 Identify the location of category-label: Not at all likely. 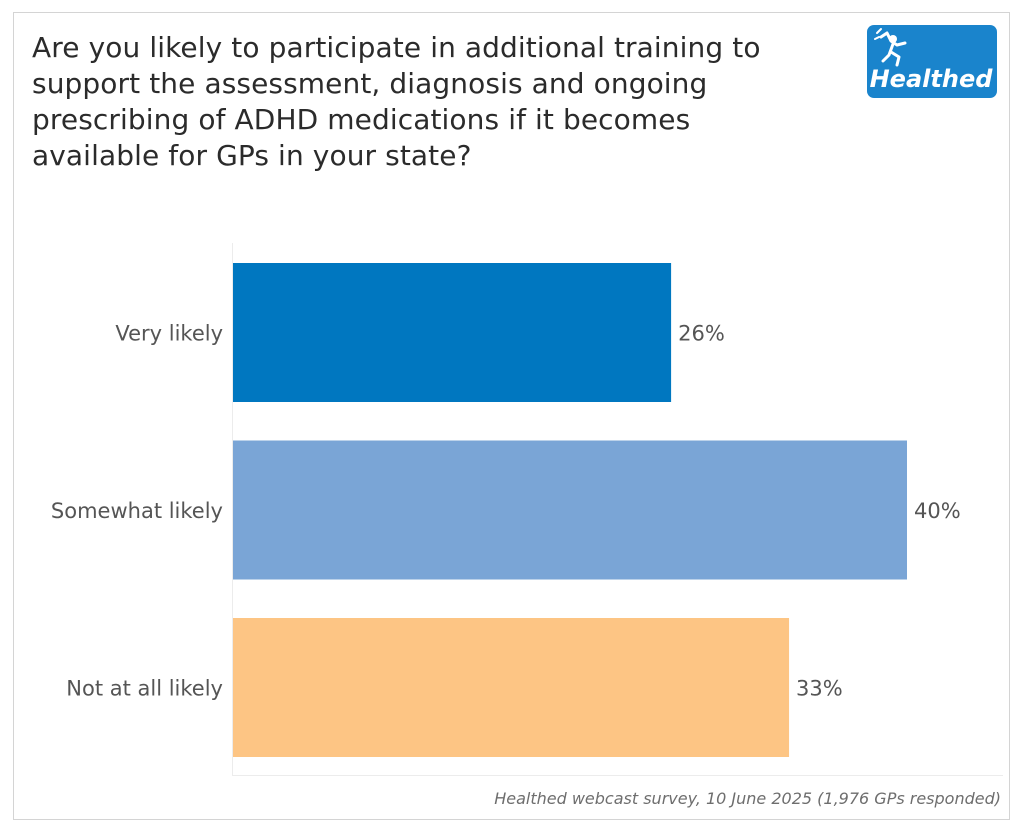
(144, 689).